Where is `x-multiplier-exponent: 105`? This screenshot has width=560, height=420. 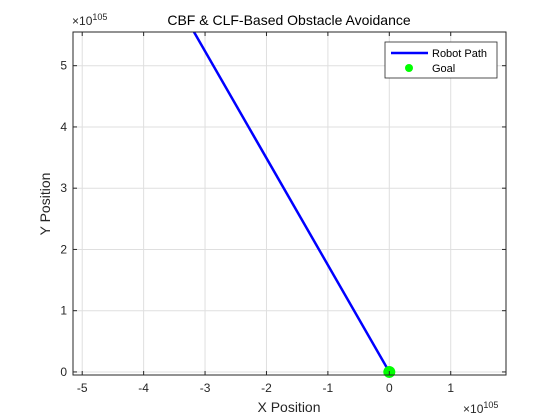 x-multiplier-exponent: 105 is located at coordinates (490, 405).